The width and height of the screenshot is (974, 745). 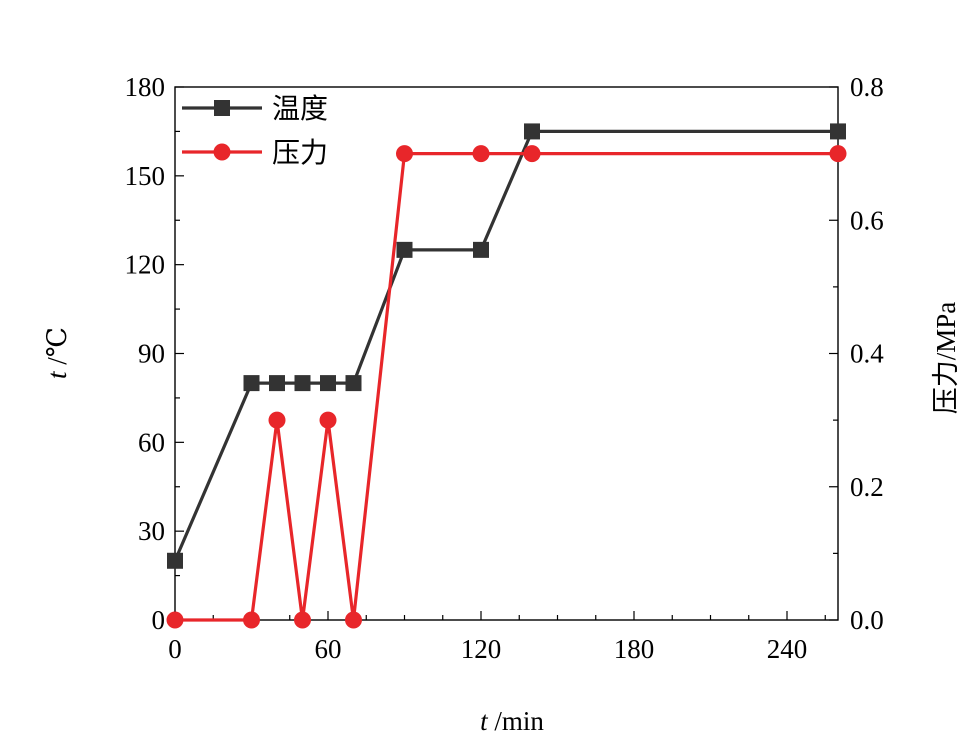 What do you see at coordinates (328, 649) in the screenshot?
I see `x-tick-label: 60` at bounding box center [328, 649].